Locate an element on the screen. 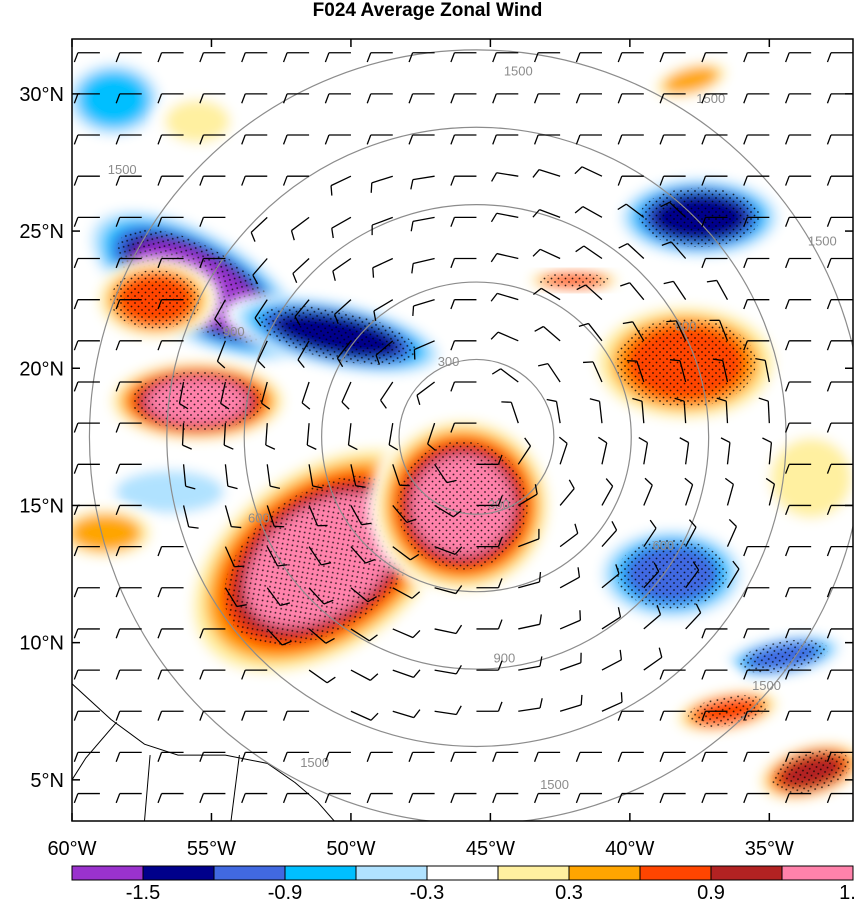  lat-tick-label: 10°N is located at coordinates (41, 644).